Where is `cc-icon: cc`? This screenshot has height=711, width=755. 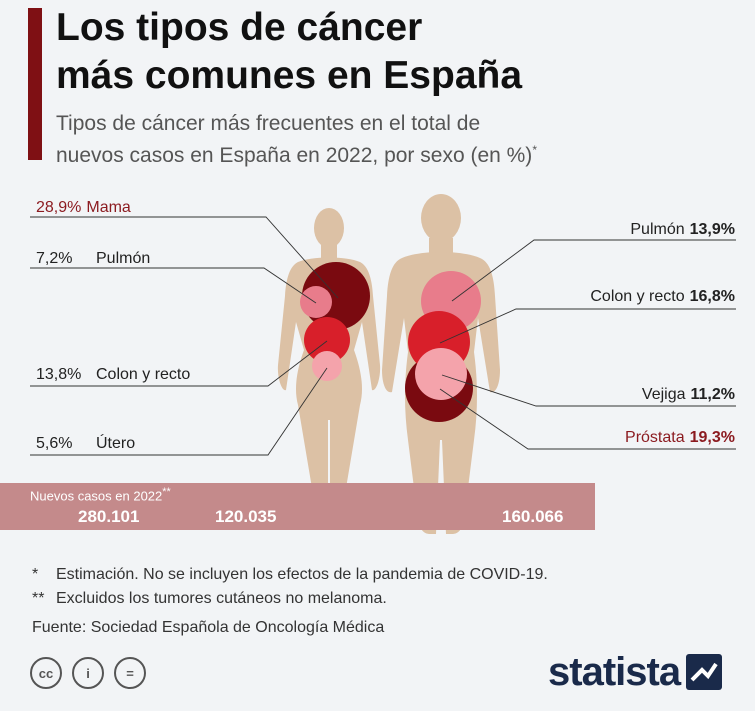 cc-icon: cc is located at coordinates (46, 673).